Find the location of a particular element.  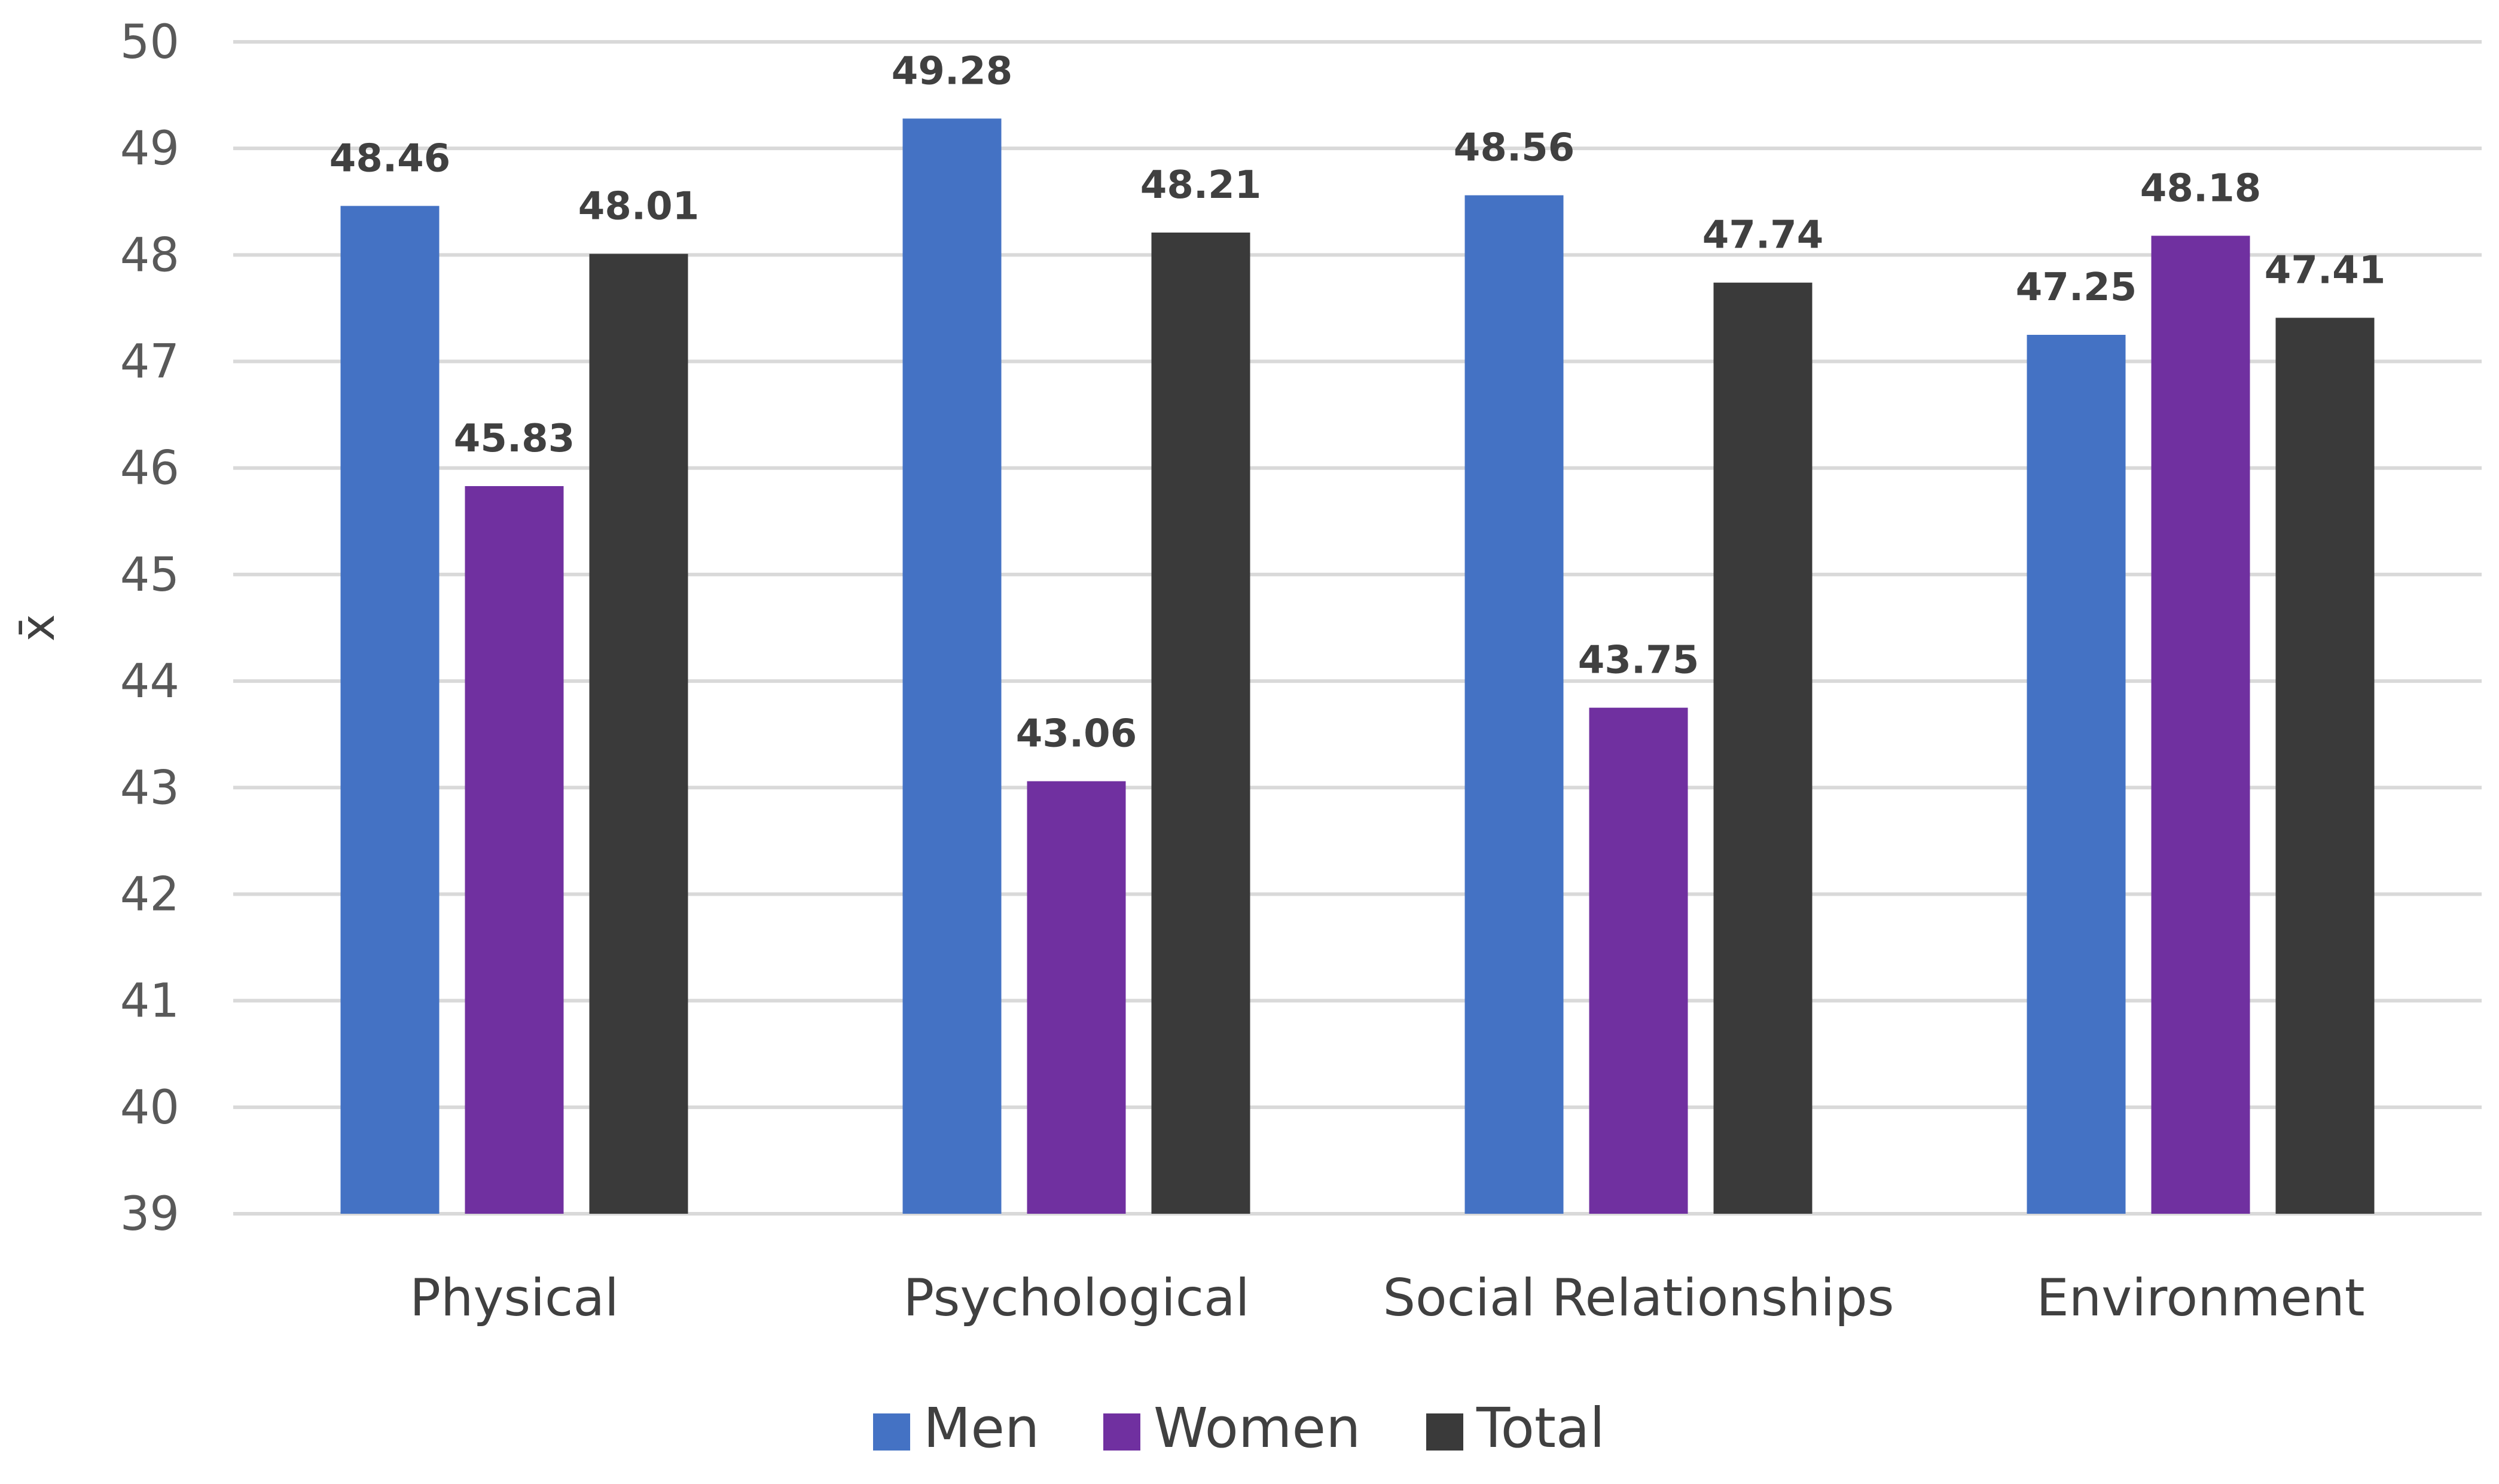

bar-men-physical is located at coordinates (390, 710).